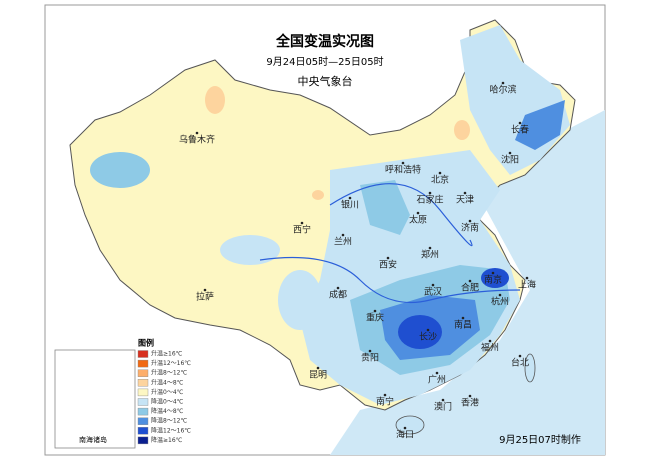  I want to click on legend-label: 降温8～12℃, so click(169, 421).